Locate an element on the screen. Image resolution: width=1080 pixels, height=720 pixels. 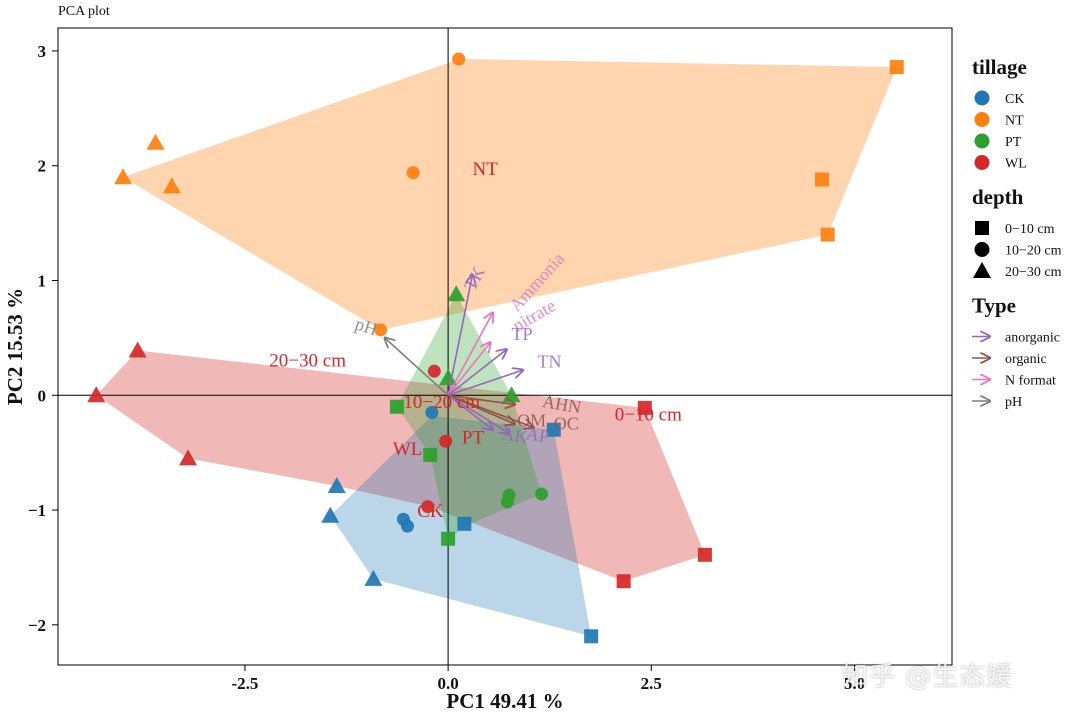
group-annotation: PT is located at coordinates (473, 437).